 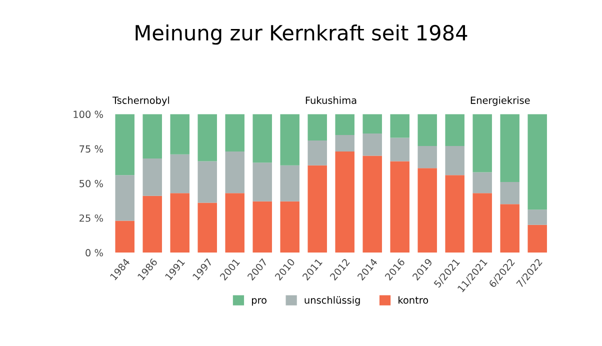 What do you see at coordinates (413, 300) in the screenshot?
I see `legend-label: kontro` at bounding box center [413, 300].